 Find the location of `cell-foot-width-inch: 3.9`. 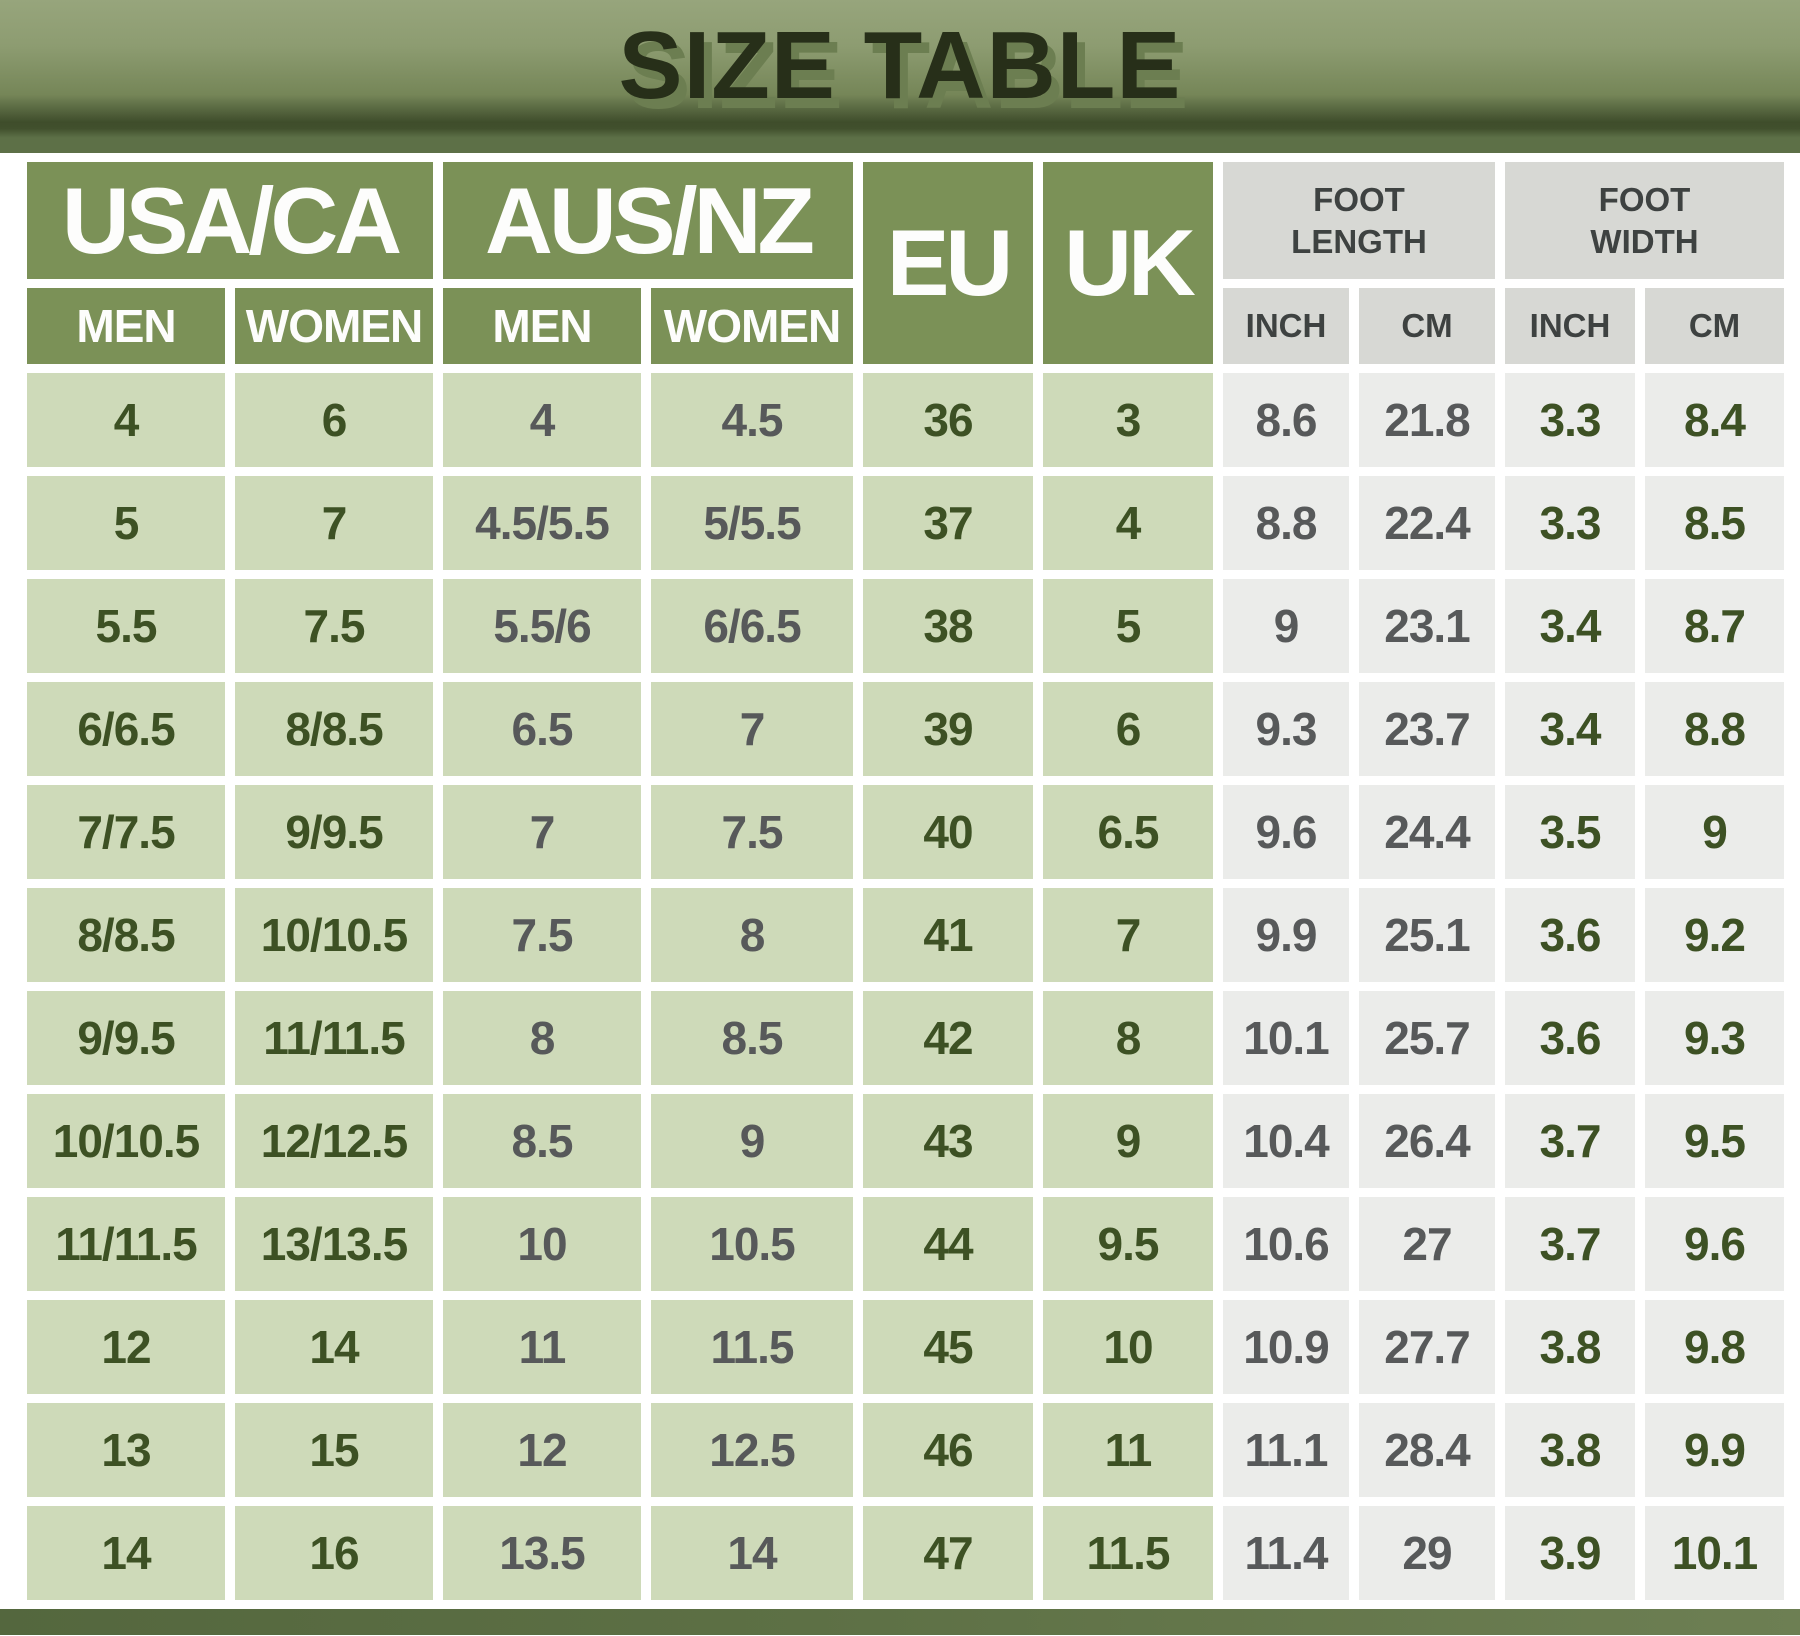

cell-foot-width-inch: 3.9 is located at coordinates (1570, 1553).